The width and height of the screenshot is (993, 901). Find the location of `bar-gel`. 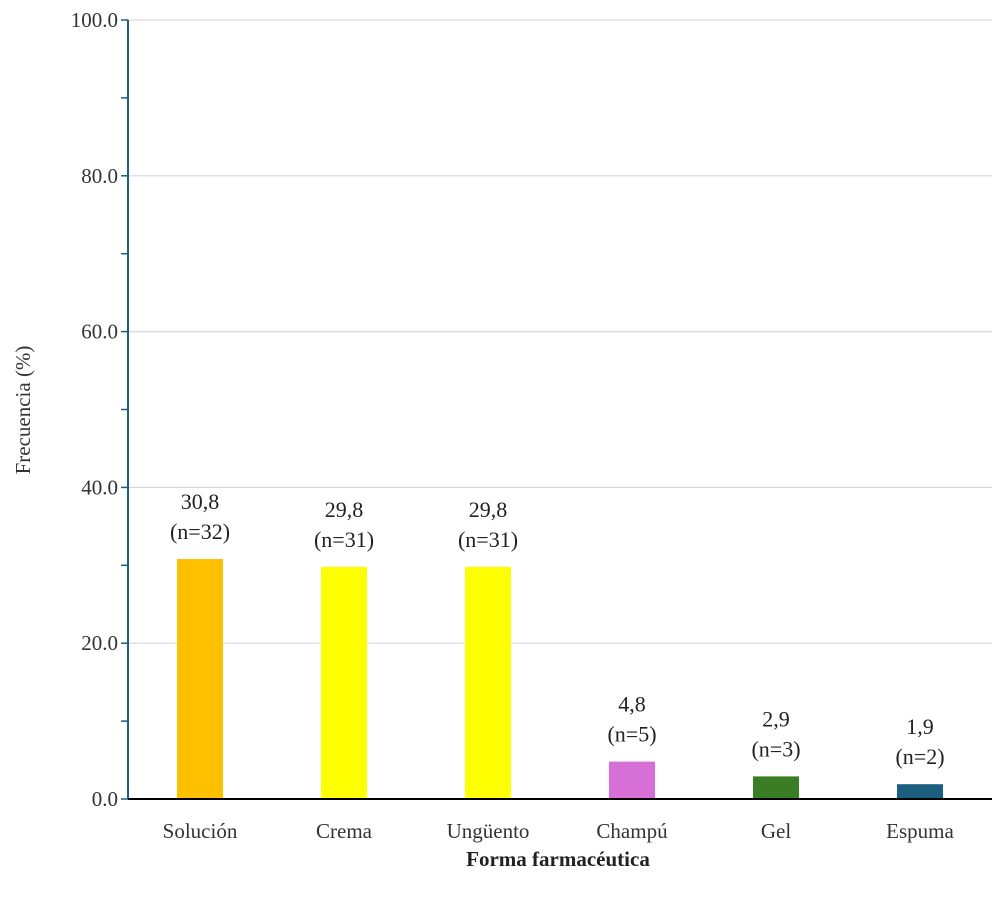

bar-gel is located at coordinates (776, 787).